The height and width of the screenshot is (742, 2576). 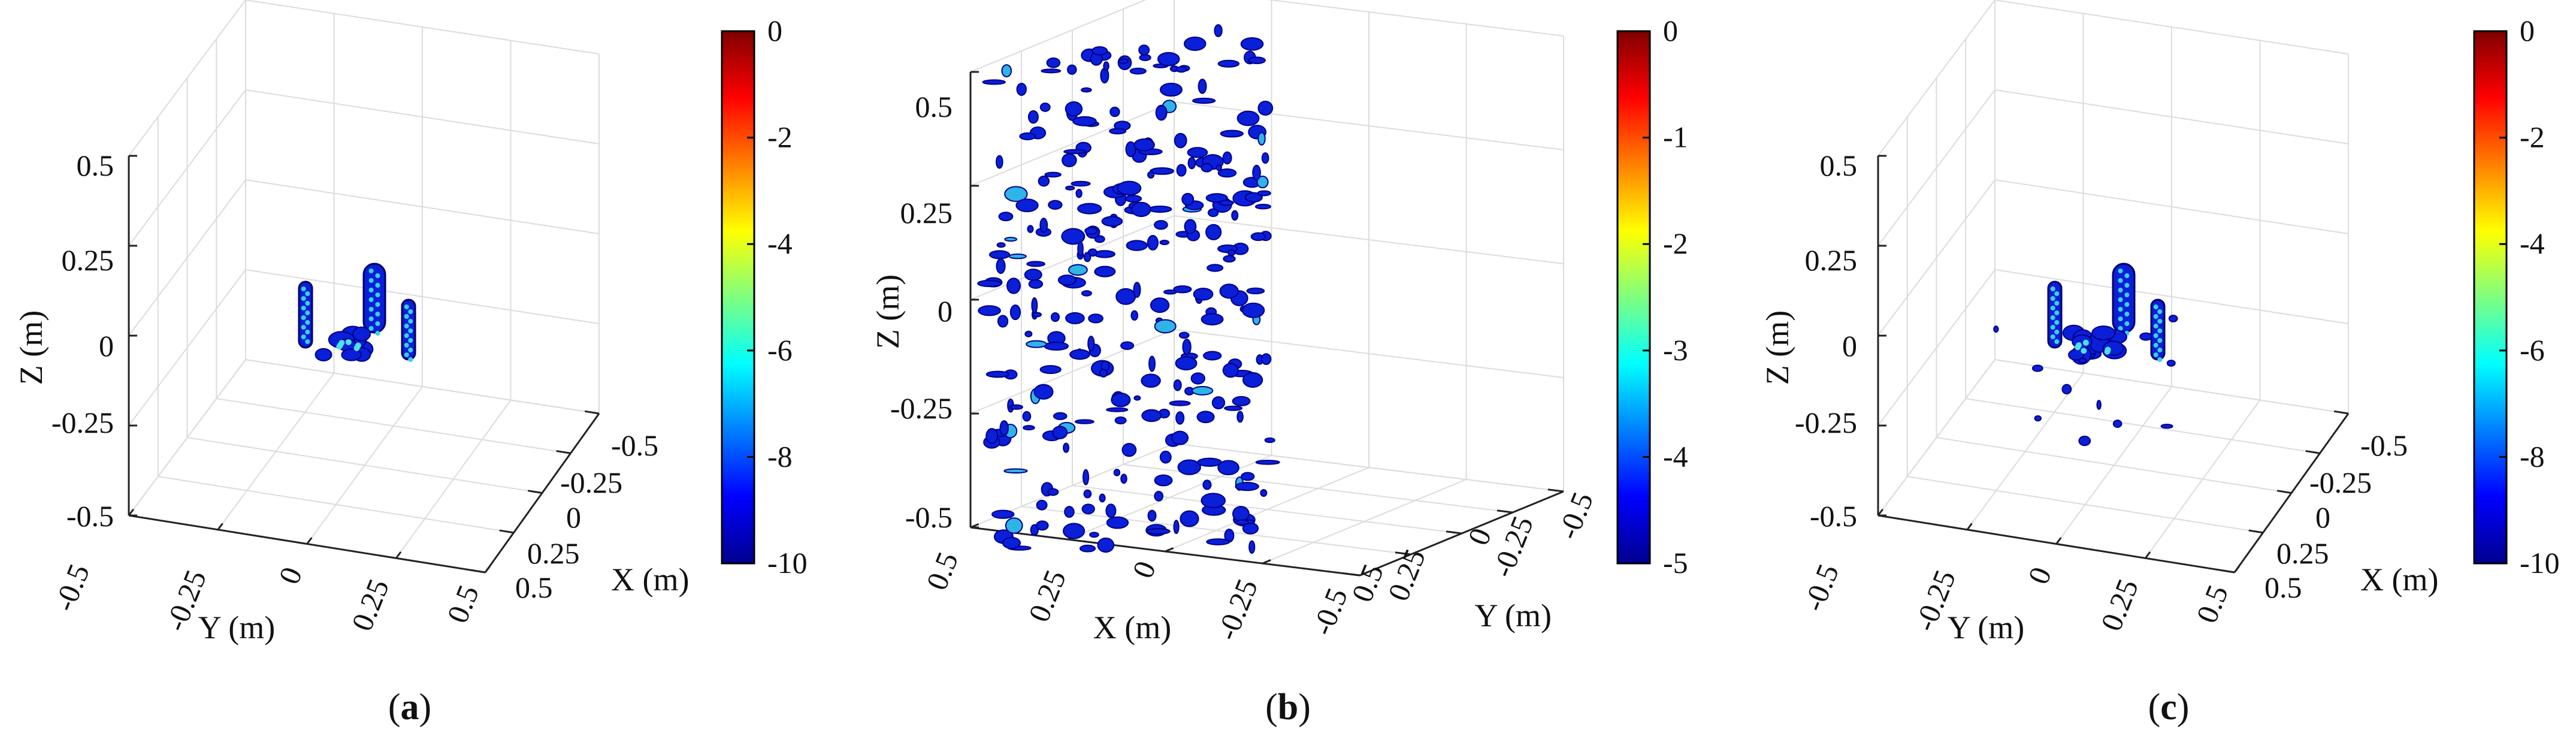 What do you see at coordinates (738, 297) in the screenshot?
I see `panel-a-colorbar-bar` at bounding box center [738, 297].